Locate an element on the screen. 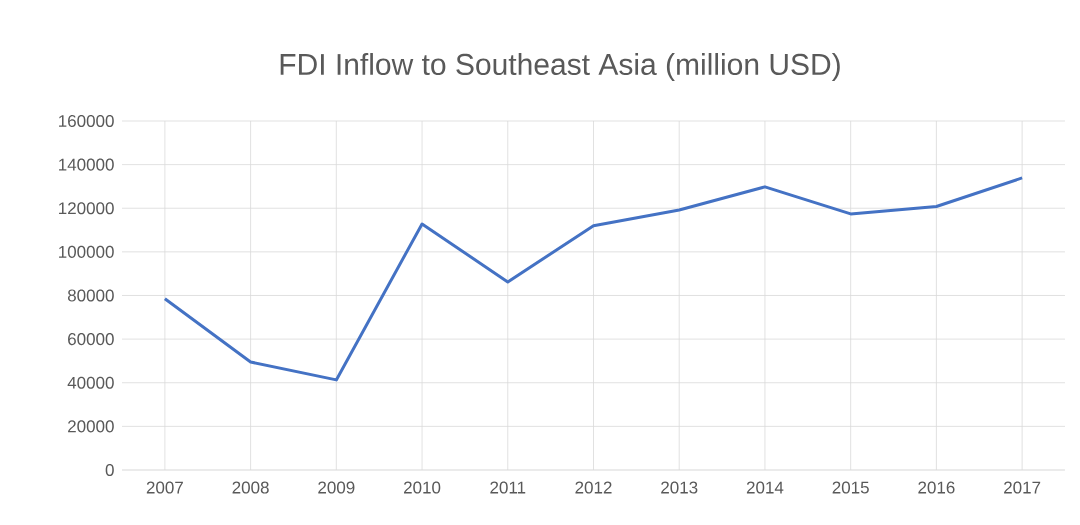 The height and width of the screenshot is (525, 1080). x-tick-label: 2012 is located at coordinates (593, 487).